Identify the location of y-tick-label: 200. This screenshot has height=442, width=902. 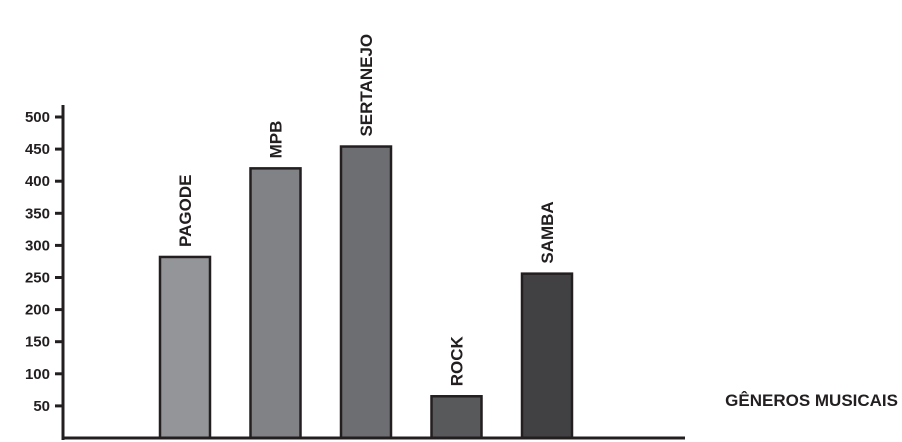
(37, 310).